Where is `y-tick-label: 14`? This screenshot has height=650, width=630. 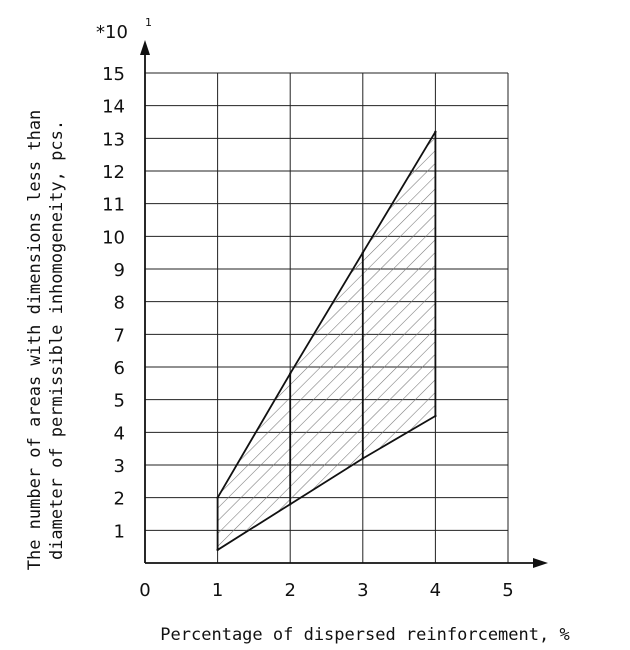
y-tick-label: 14 is located at coordinates (113, 107).